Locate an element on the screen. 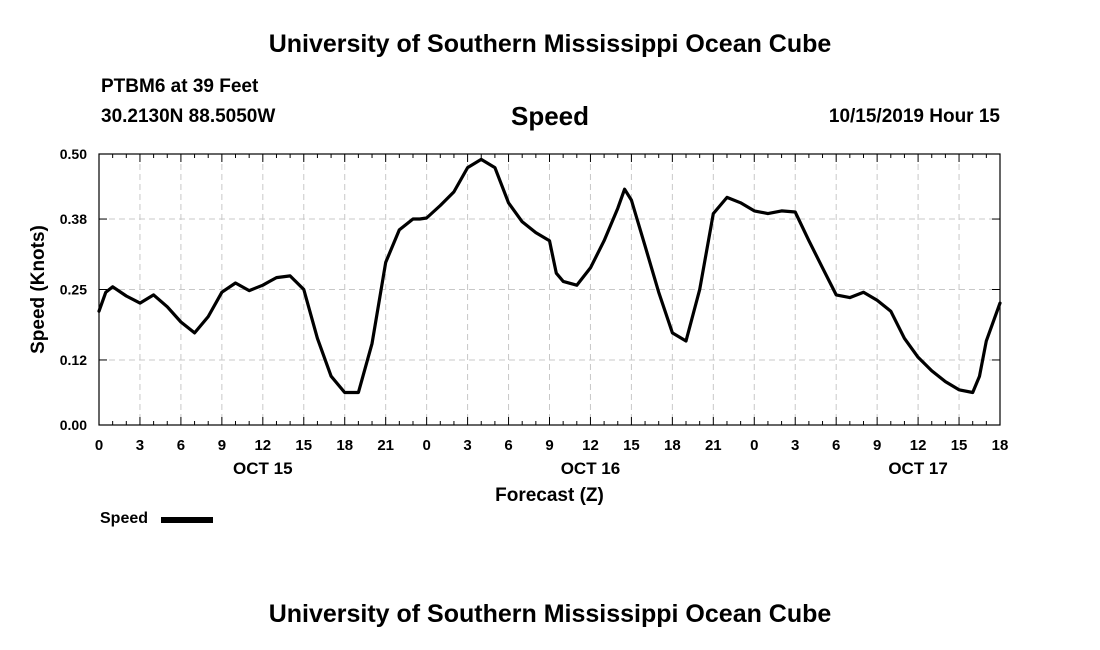 This screenshot has height=650, width=1100. y-tick-label: 0.25 is located at coordinates (73, 290).